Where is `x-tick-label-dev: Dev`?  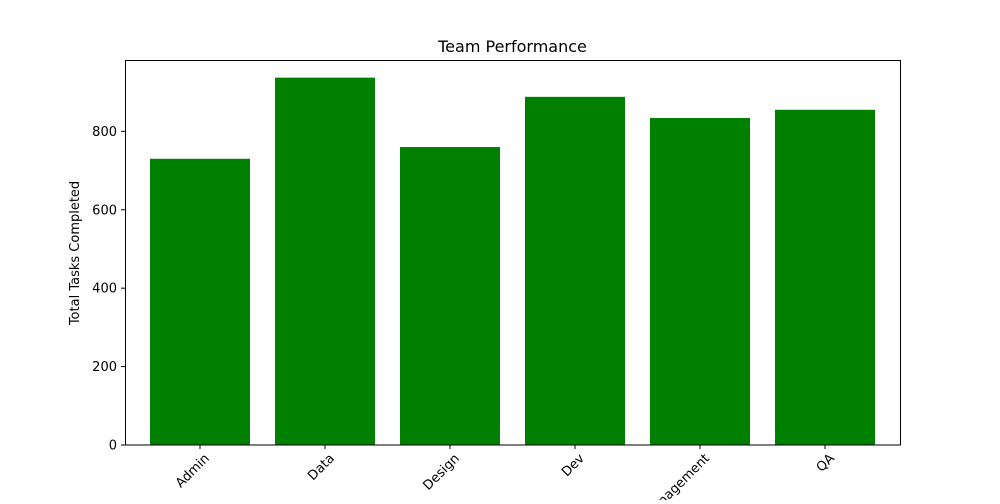
x-tick-label-dev: Dev is located at coordinates (573, 465).